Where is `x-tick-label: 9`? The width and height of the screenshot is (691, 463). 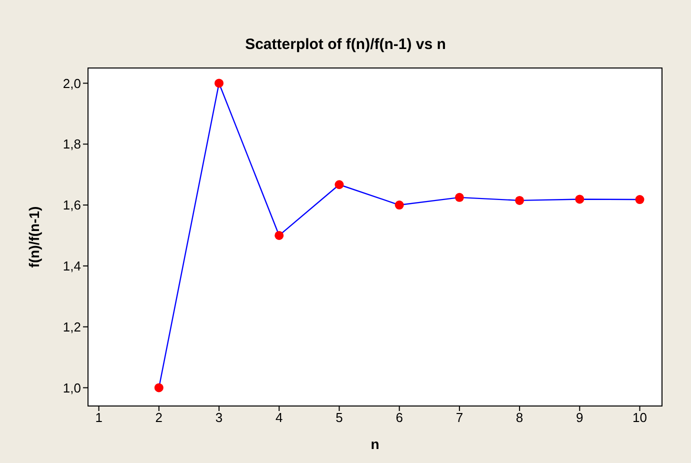
x-tick-label: 9 is located at coordinates (580, 418).